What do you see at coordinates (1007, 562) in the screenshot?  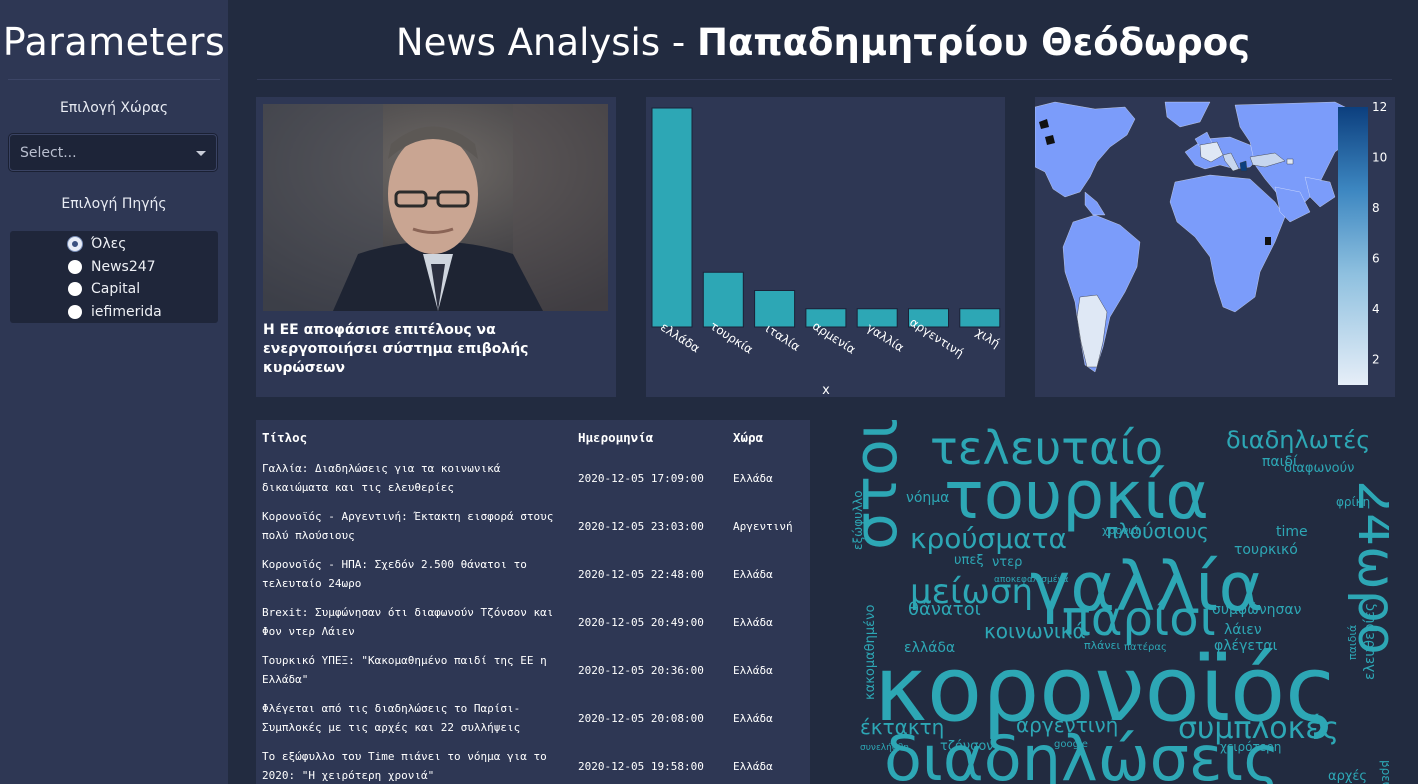 I see `word-cloud-word: ντερ` at bounding box center [1007, 562].